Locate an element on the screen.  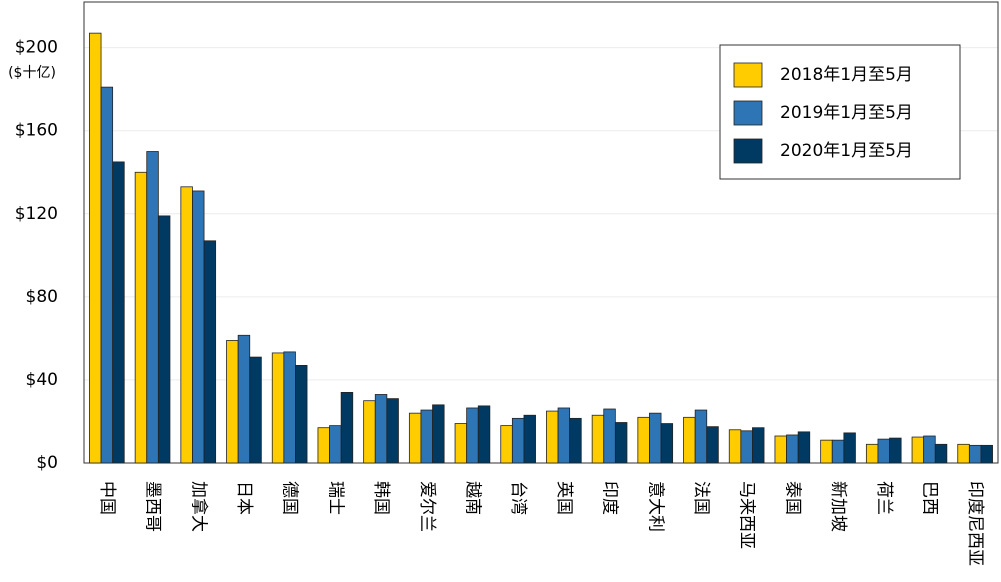
x-tick-label: 加拿大 is located at coordinates (198, 506).